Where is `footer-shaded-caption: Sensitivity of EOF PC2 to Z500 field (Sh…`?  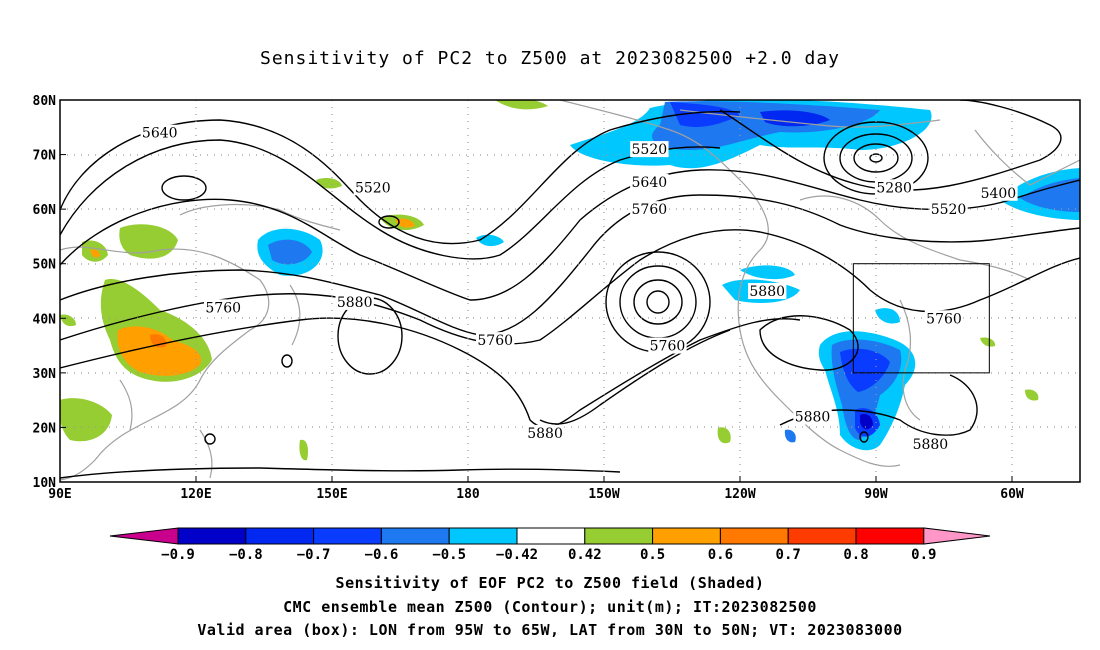
footer-shaded-caption: Sensitivity of EOF PC2 to Z500 field (Sh… is located at coordinates (550, 583).